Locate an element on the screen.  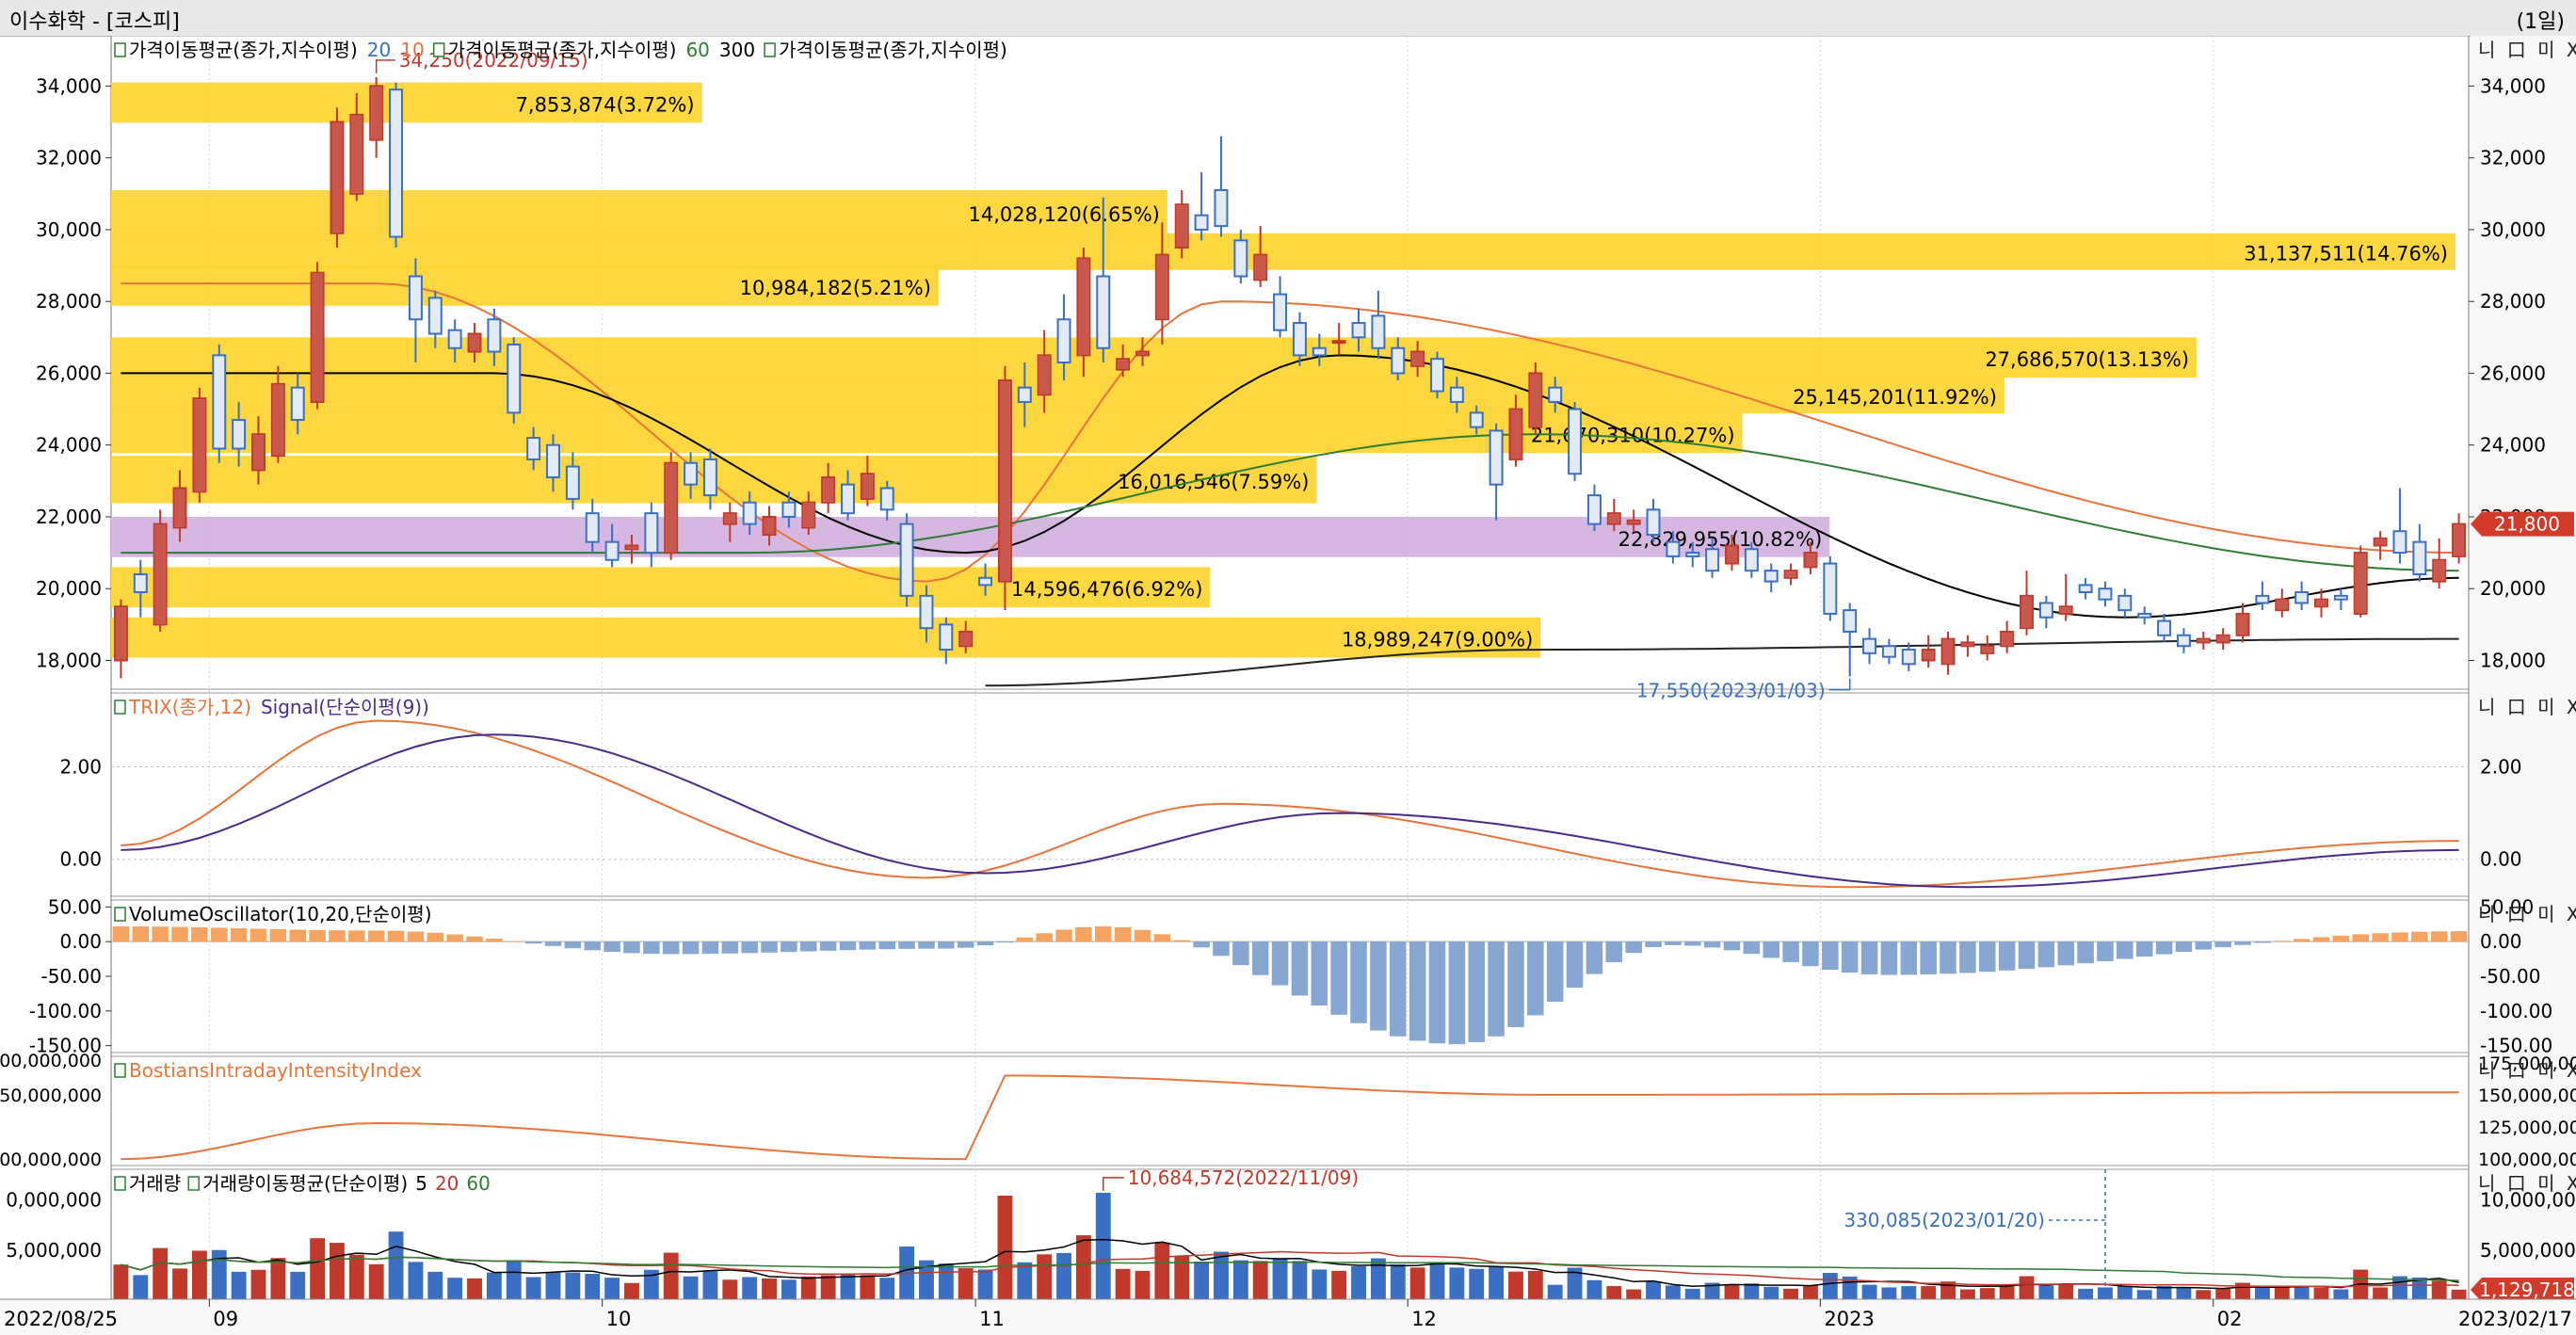
price-legend-item: 가격이동평균(종가,지수이평) is located at coordinates (562, 50).